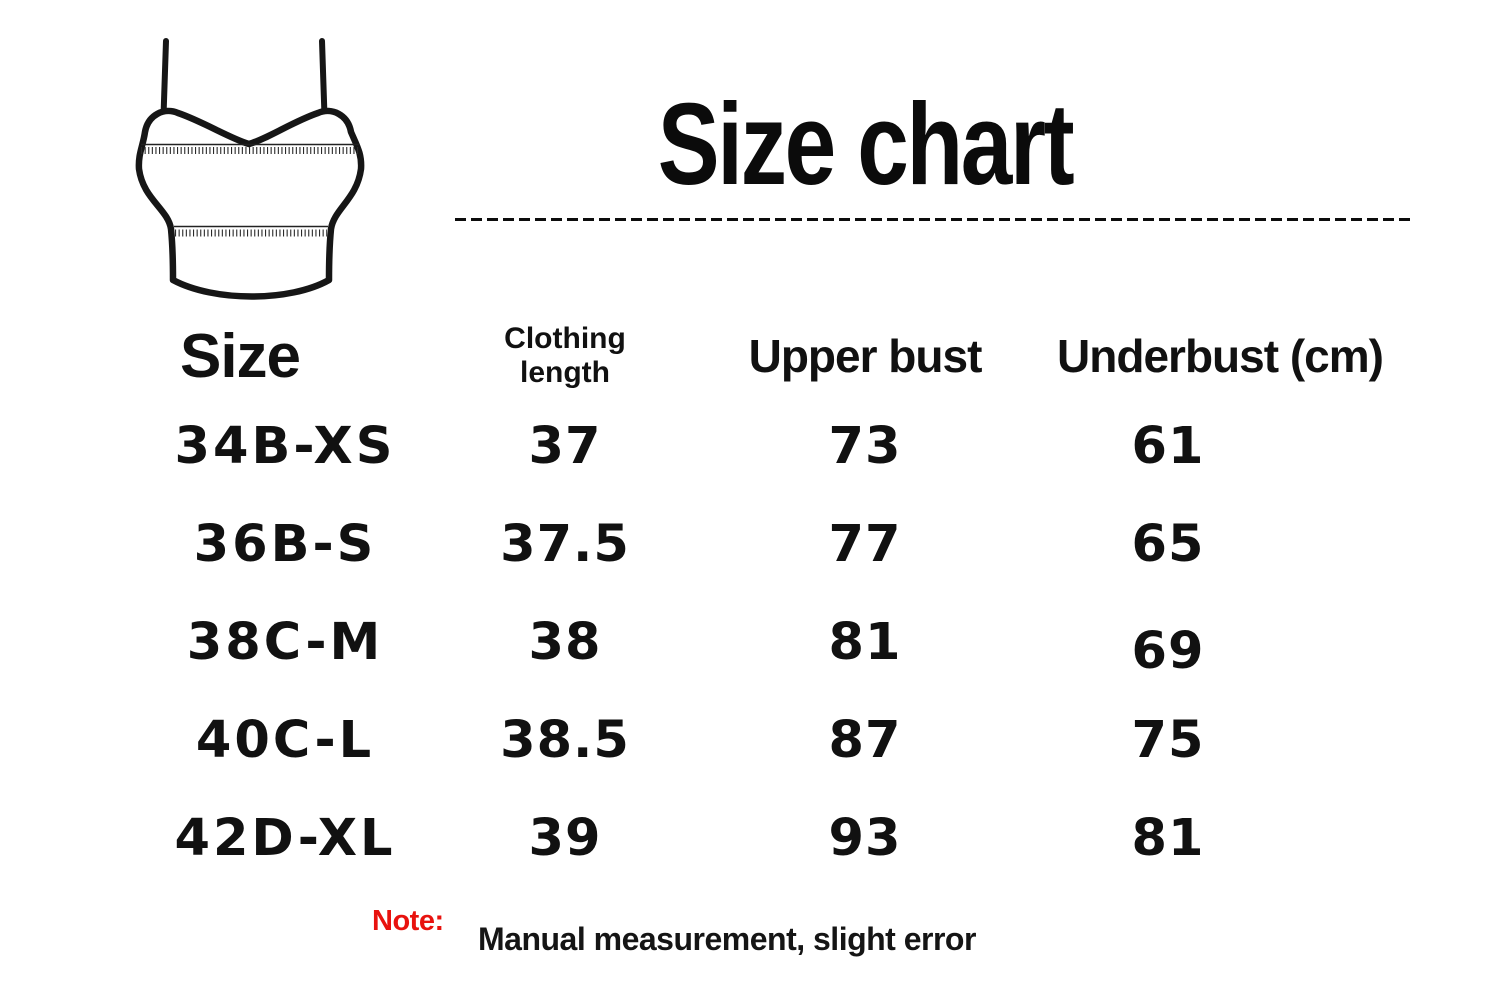  Describe the element at coordinates (866, 144) in the screenshot. I see `page-title: Size chart` at that location.